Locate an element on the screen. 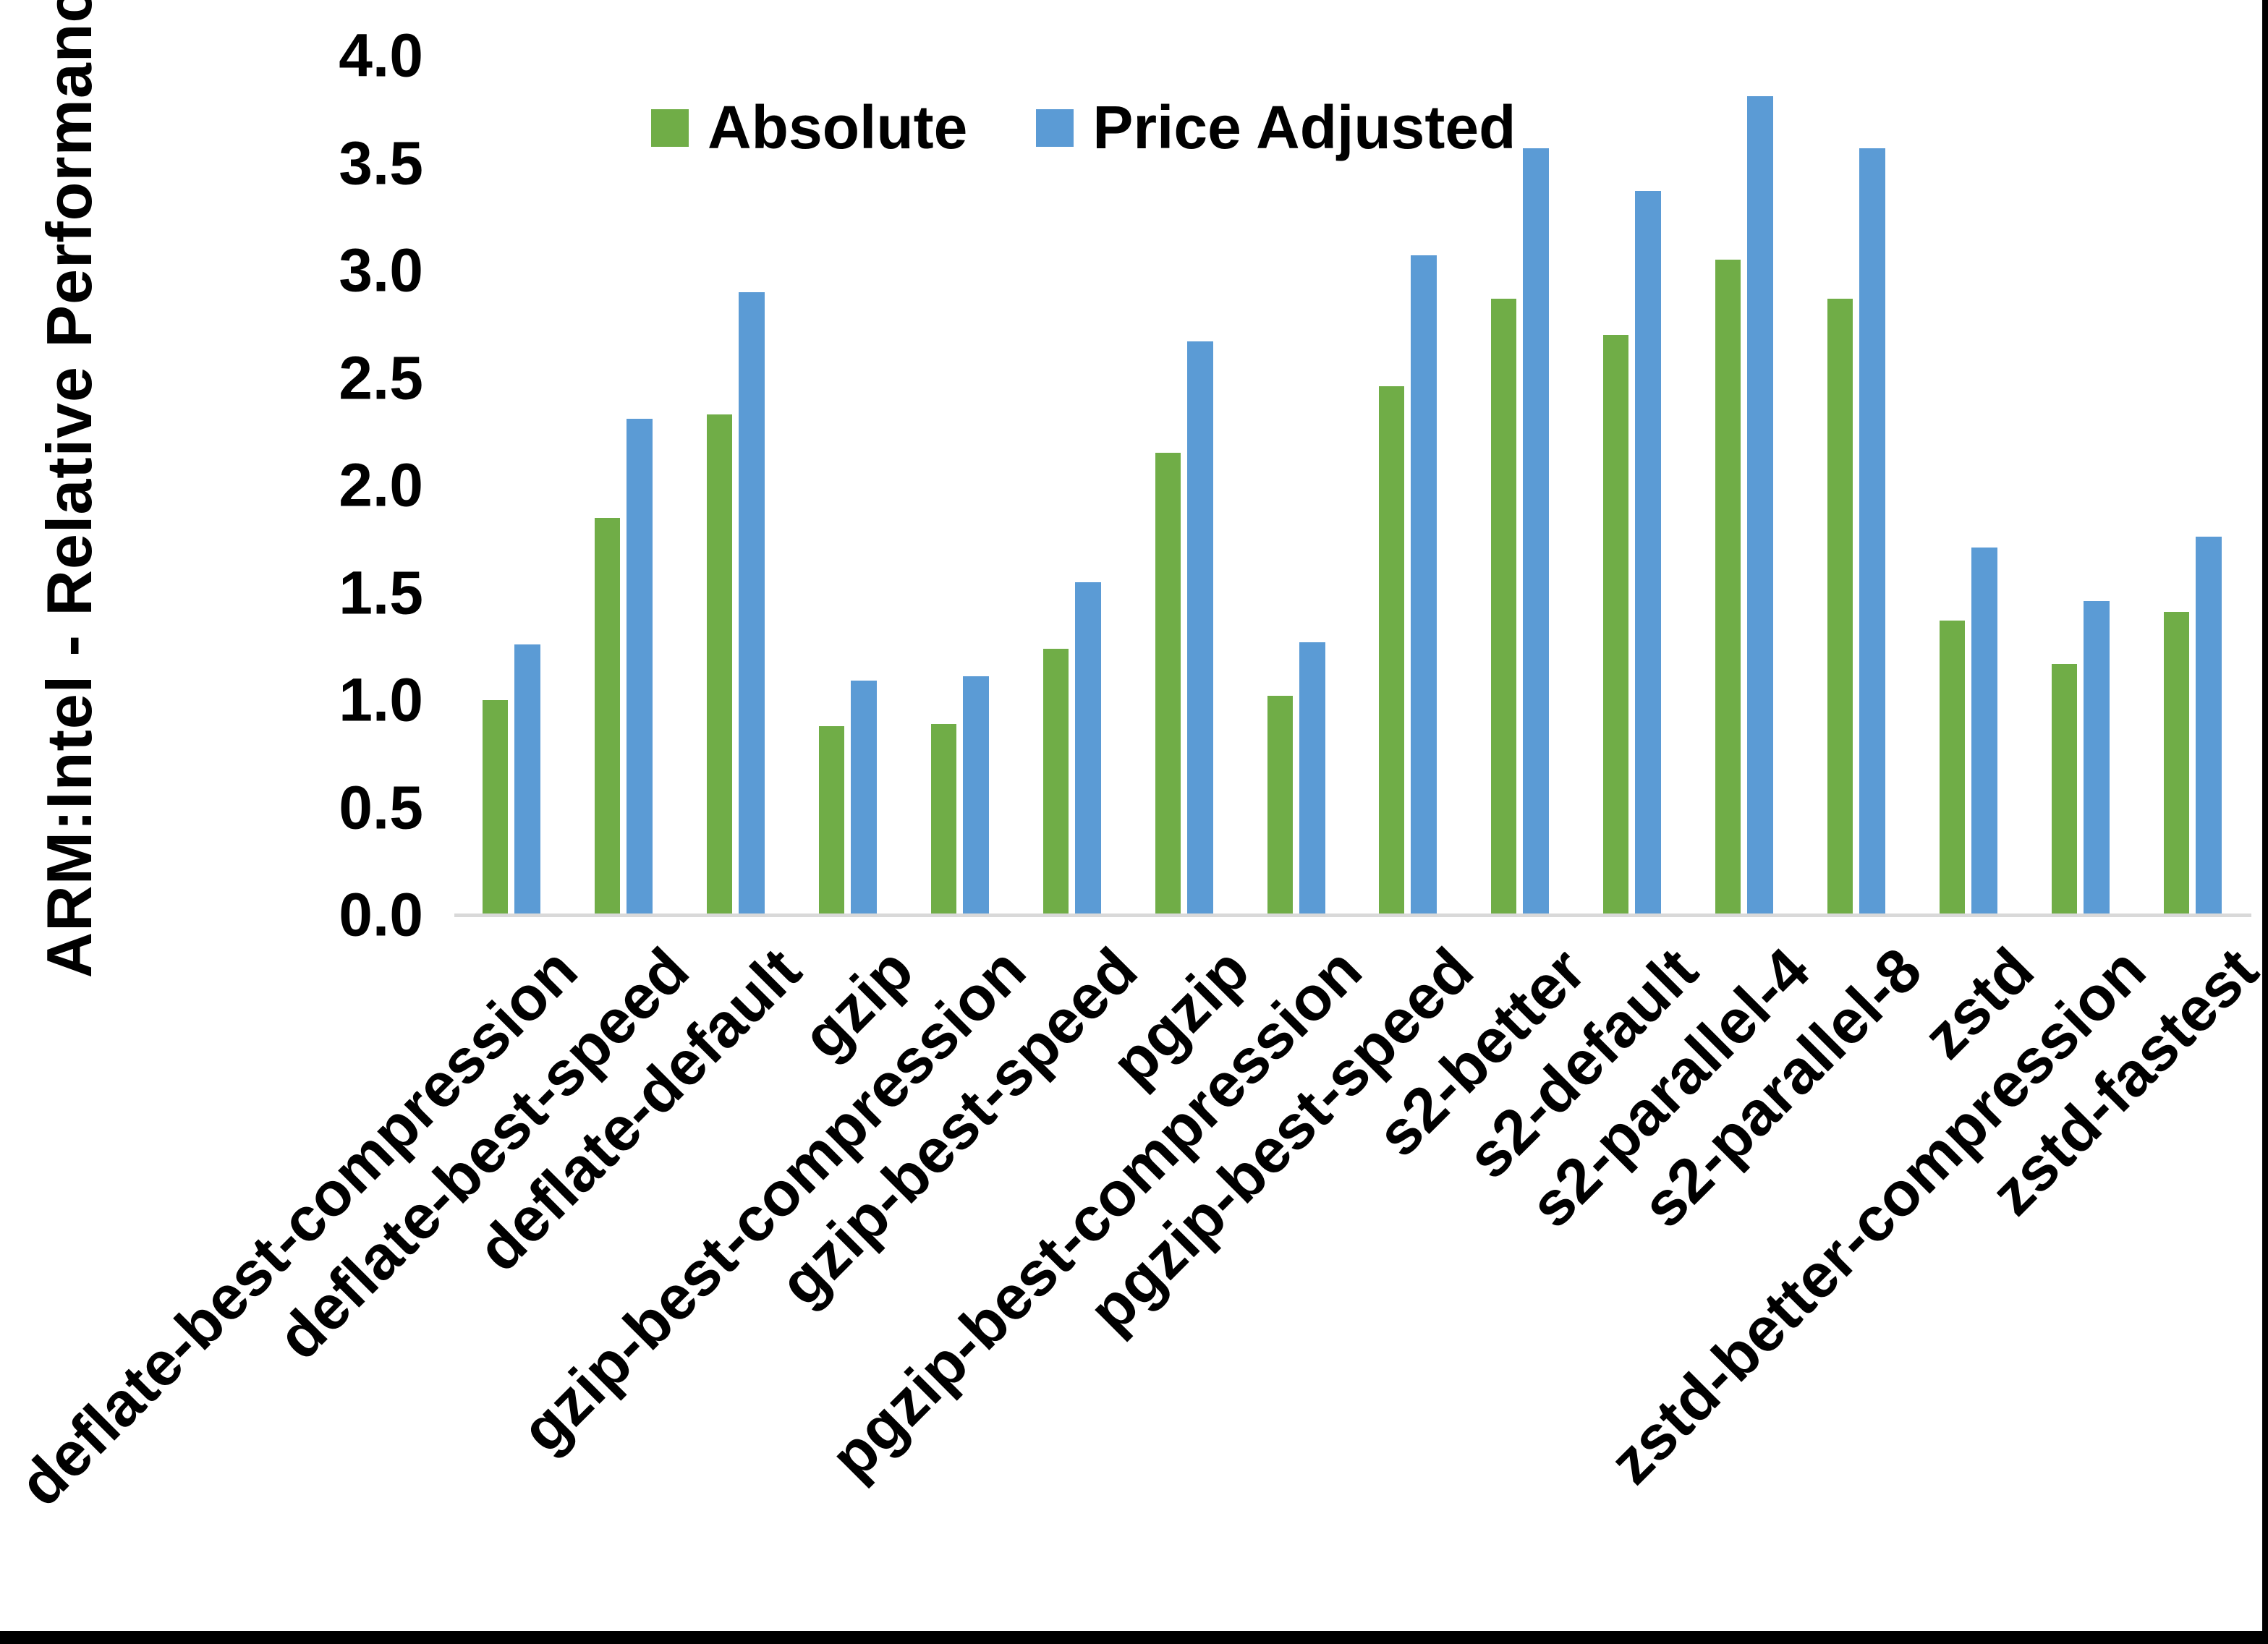 Image resolution: width=2268 pixels, height=1644 pixels. bar-price-adjusted-gzip is located at coordinates (864, 798).